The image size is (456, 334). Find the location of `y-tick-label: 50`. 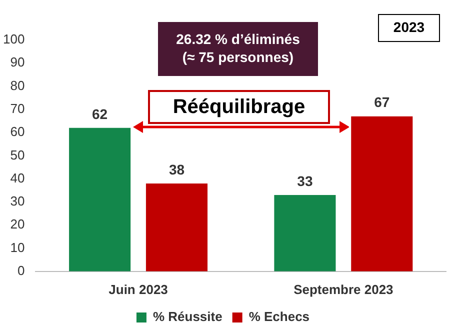

y-tick-label: 50 is located at coordinates (17, 154).